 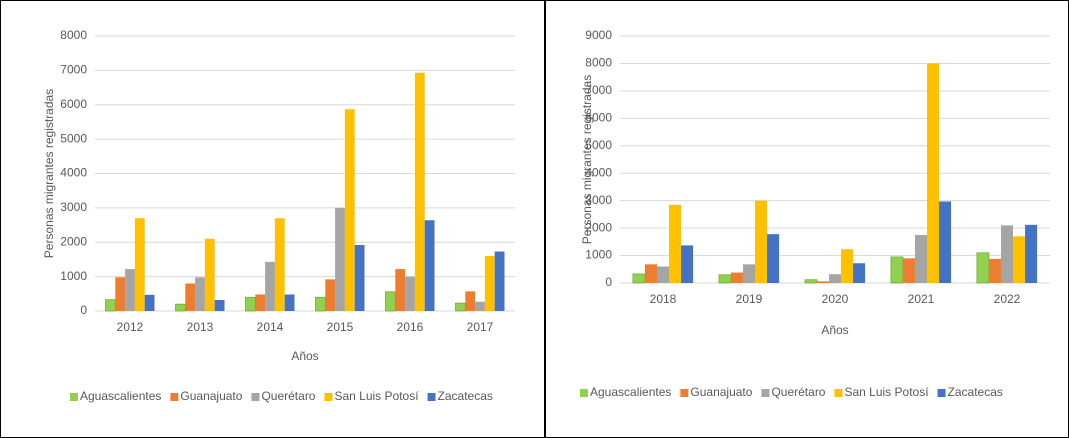 I want to click on x-tick-label: 2013, so click(x=200, y=327).